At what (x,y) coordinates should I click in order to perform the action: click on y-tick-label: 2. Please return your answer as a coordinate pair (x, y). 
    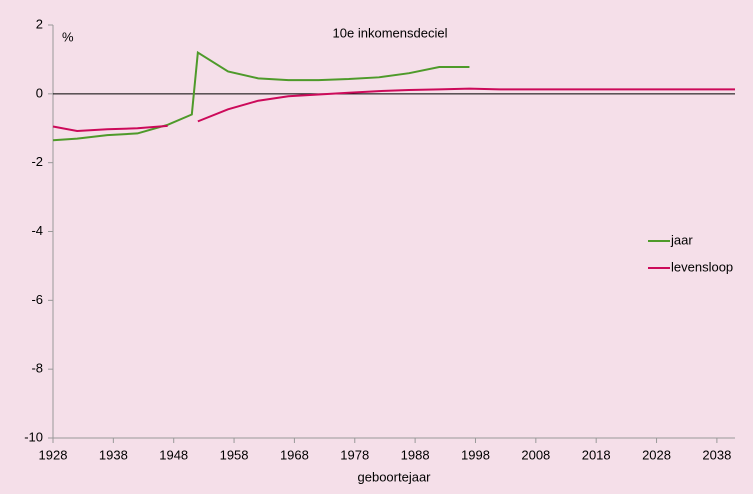
    Looking at the image, I should click on (39, 23).